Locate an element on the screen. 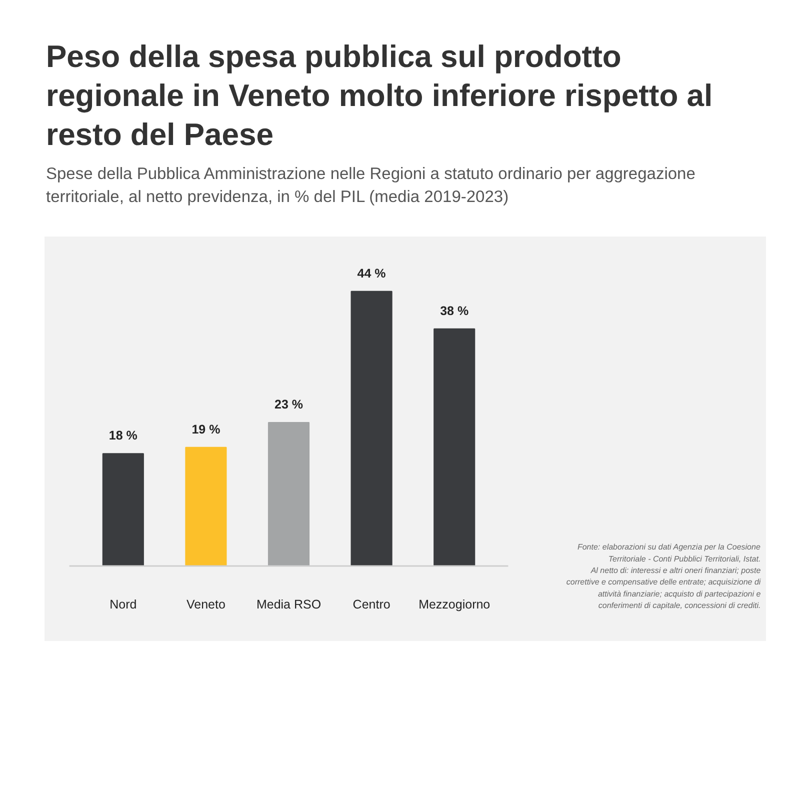 This screenshot has height=800, width=800. x-tick-label: Nord is located at coordinates (123, 605).